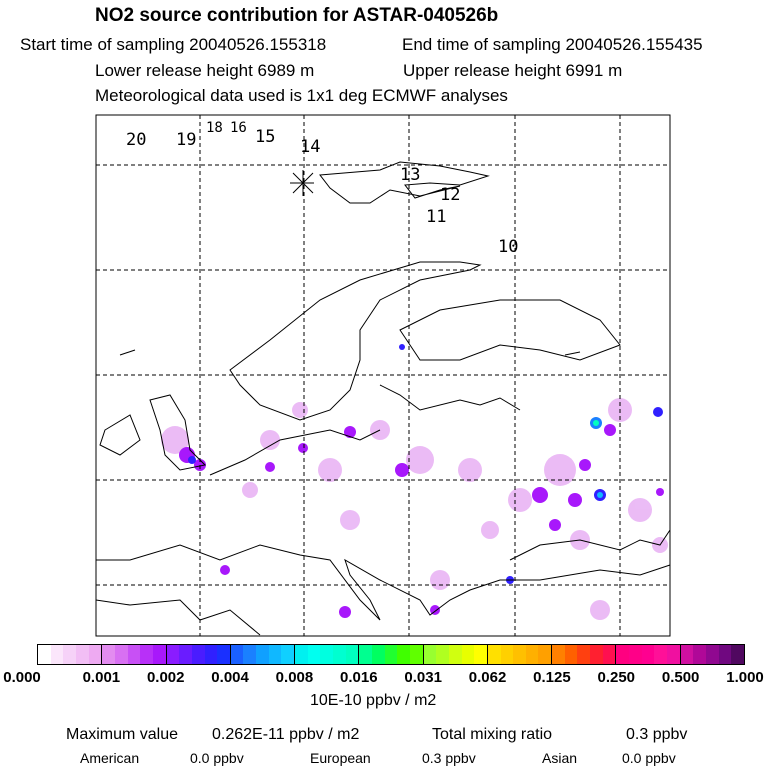 The height and width of the screenshot is (768, 768). Describe the element at coordinates (492, 734) in the screenshot. I see `total-label: Total mixing ratio` at that location.